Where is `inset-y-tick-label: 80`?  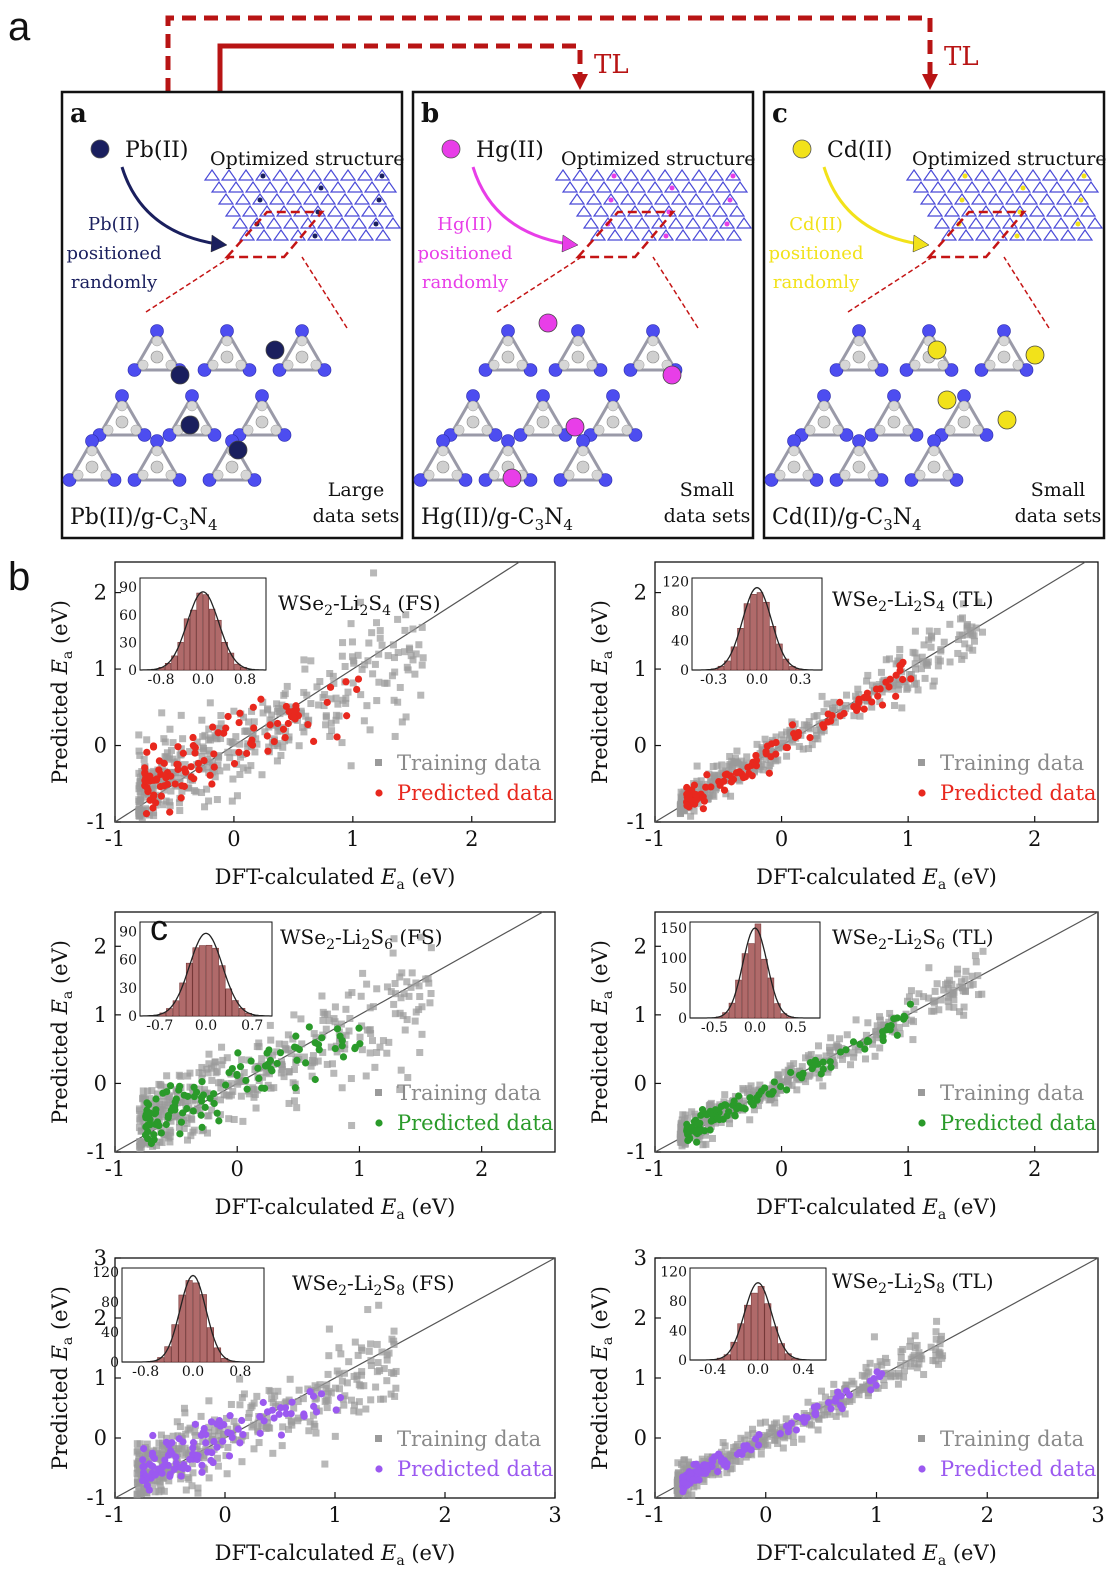
inset-y-tick-label: 80 is located at coordinates (678, 1302).